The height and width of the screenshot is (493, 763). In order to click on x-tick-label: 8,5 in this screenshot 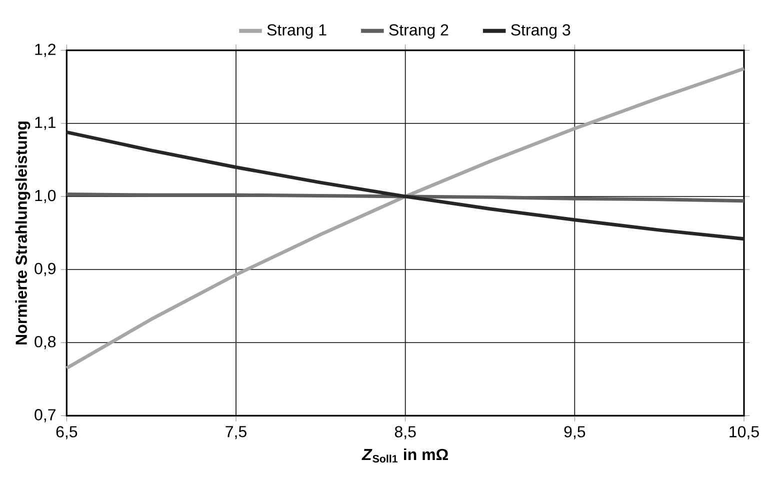, I will do `click(405, 433)`.